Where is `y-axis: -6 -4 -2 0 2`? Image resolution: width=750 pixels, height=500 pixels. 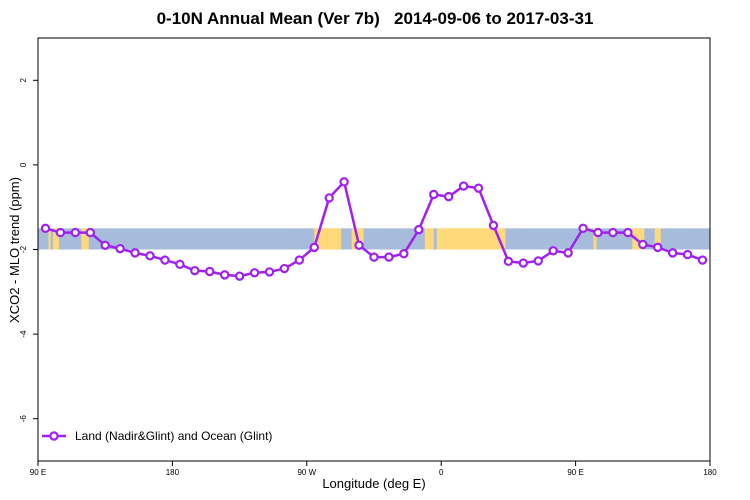 y-axis: -6 -4 -2 0 2 is located at coordinates (28, 250).